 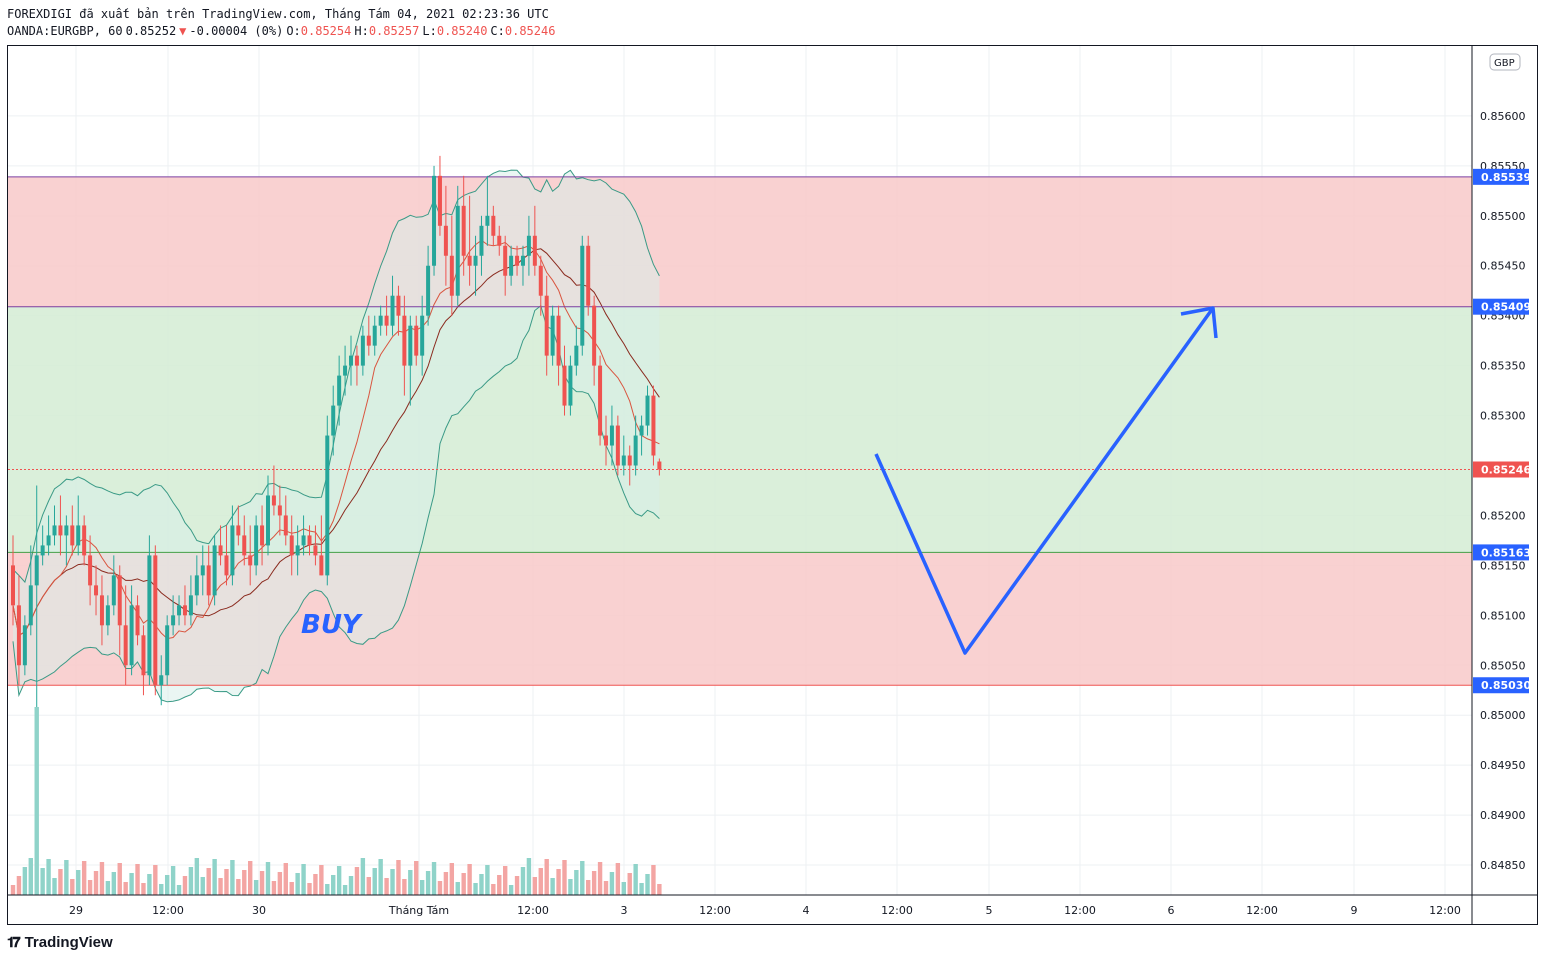 I want to click on close-label: C:, so click(x=497, y=31).